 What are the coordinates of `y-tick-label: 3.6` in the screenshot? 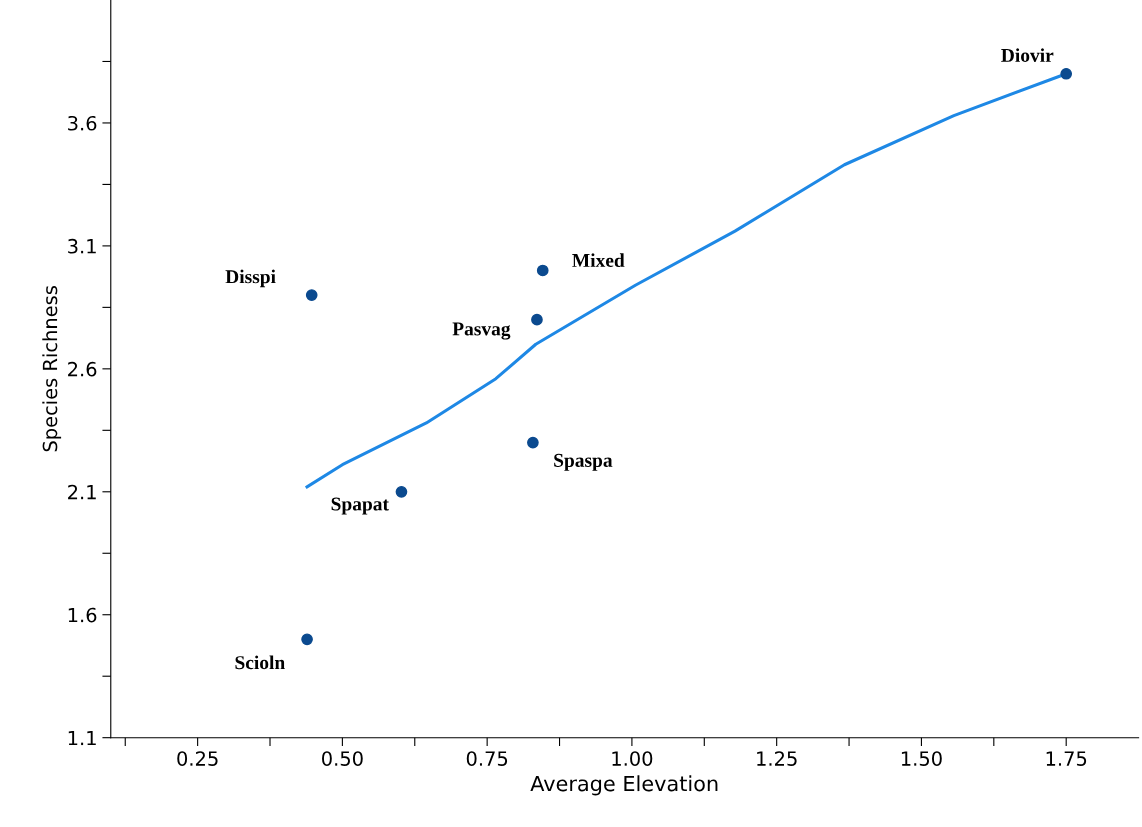 It's located at (82, 123).